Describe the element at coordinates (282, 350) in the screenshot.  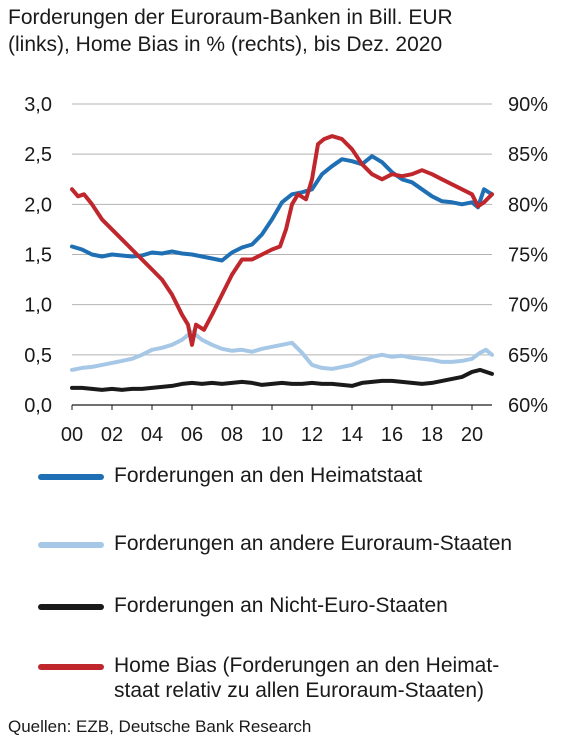
I see `series-line-other` at that location.